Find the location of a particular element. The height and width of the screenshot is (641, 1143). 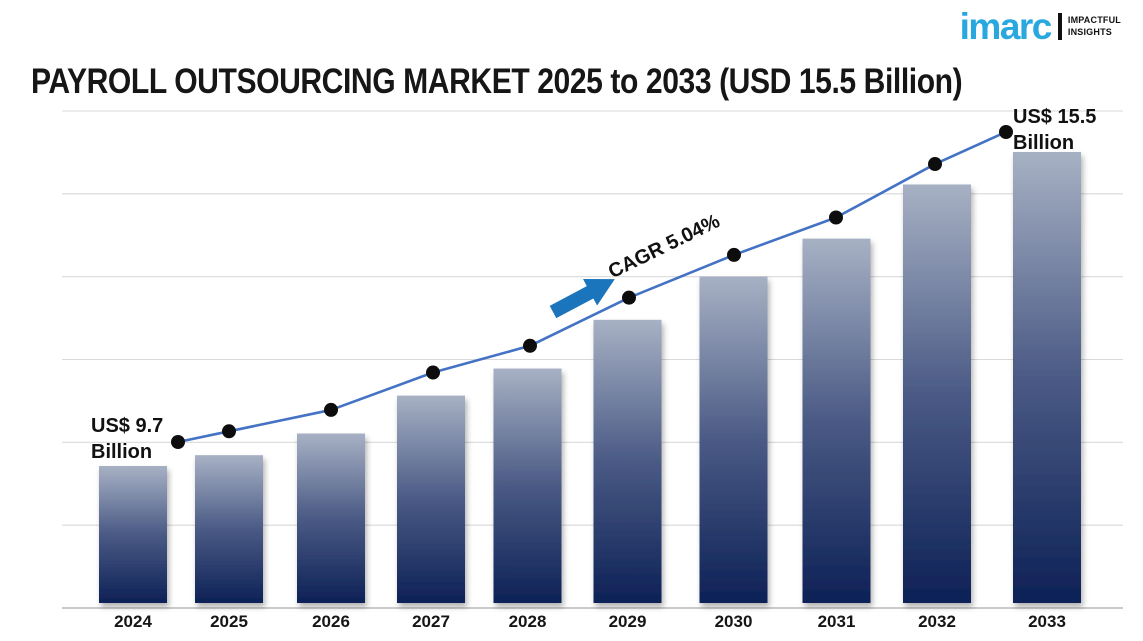

data-point-2026 is located at coordinates (331, 409).